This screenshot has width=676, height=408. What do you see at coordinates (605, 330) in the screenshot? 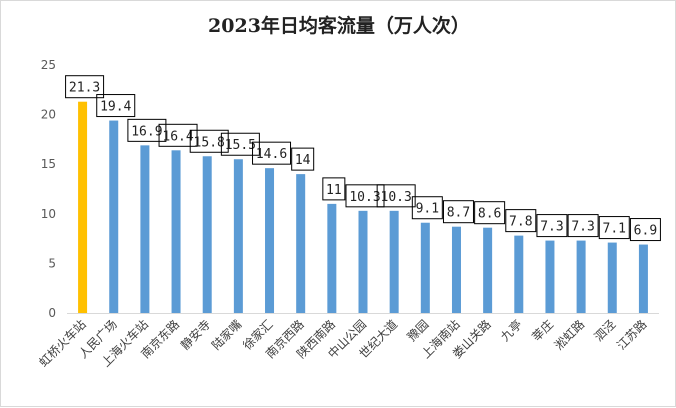
I see `category-label: 泗泾` at bounding box center [605, 330].